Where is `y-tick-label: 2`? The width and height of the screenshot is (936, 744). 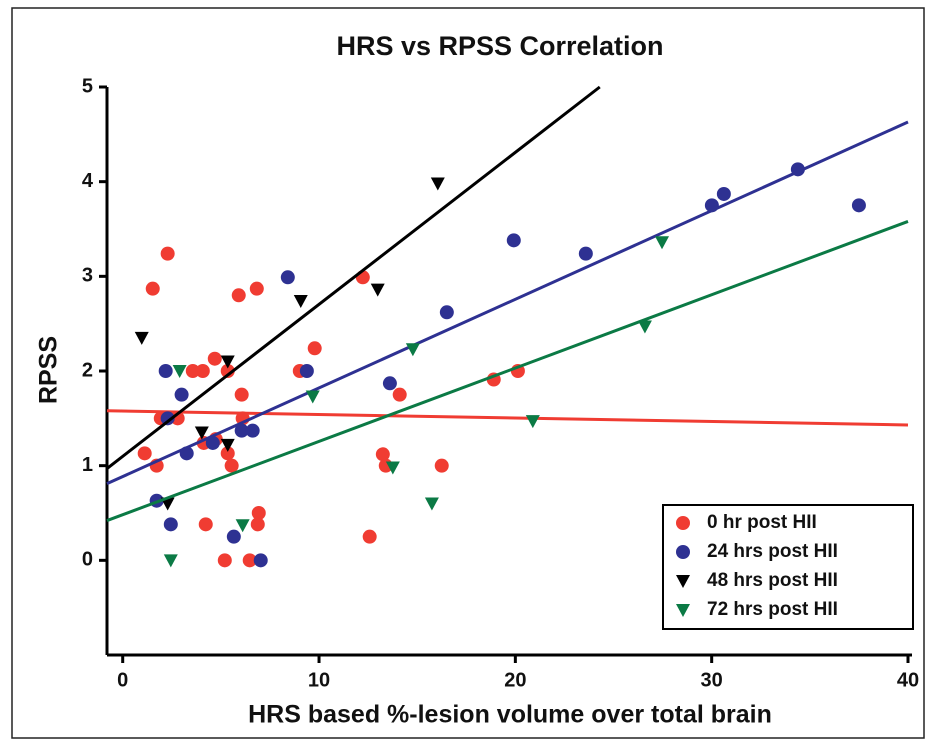
y-tick-label: 2 is located at coordinates (87, 370).